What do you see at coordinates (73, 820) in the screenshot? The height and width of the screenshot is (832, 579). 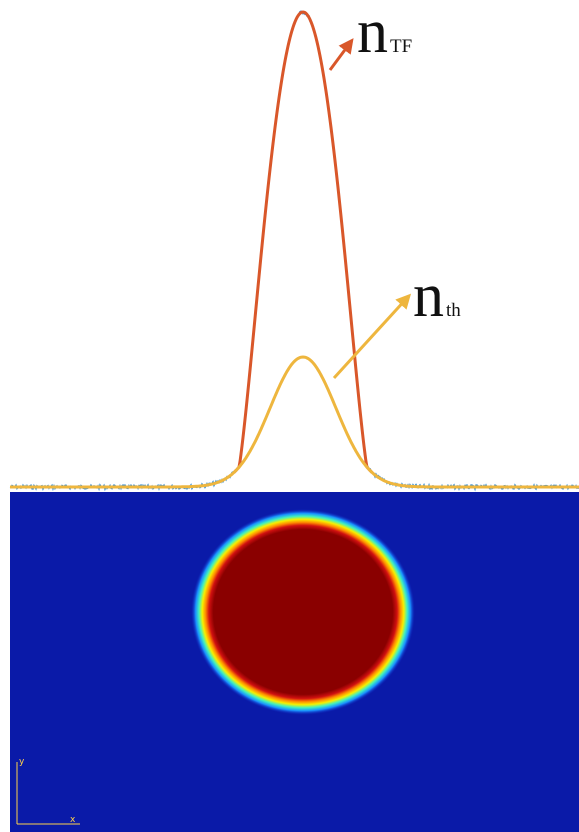 I see `x-axis-label: x` at bounding box center [73, 820].